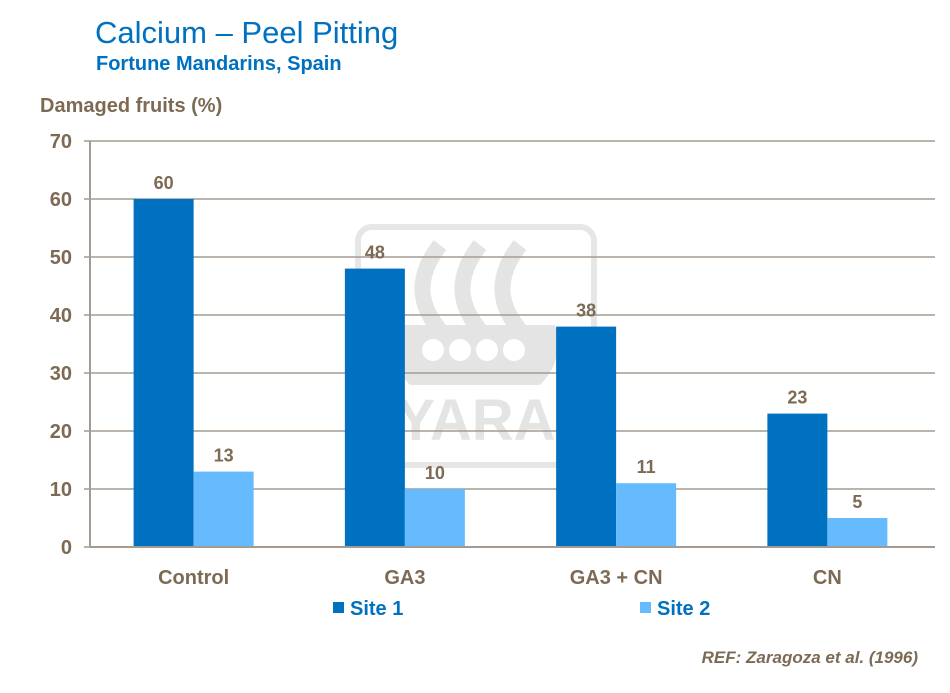 The width and height of the screenshot is (950, 693). I want to click on data-label: 38, so click(586, 311).